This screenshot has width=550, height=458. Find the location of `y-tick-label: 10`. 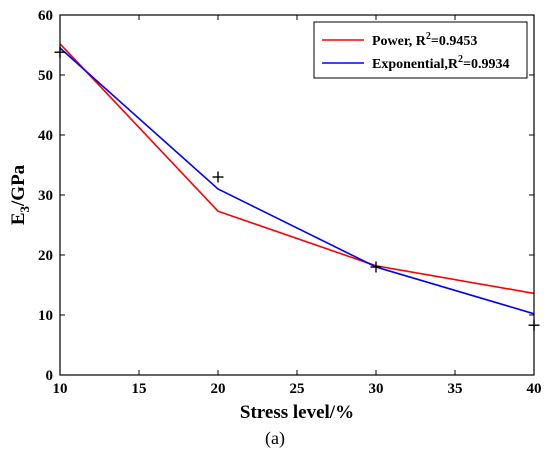

y-tick-label: 10 is located at coordinates (45, 316).